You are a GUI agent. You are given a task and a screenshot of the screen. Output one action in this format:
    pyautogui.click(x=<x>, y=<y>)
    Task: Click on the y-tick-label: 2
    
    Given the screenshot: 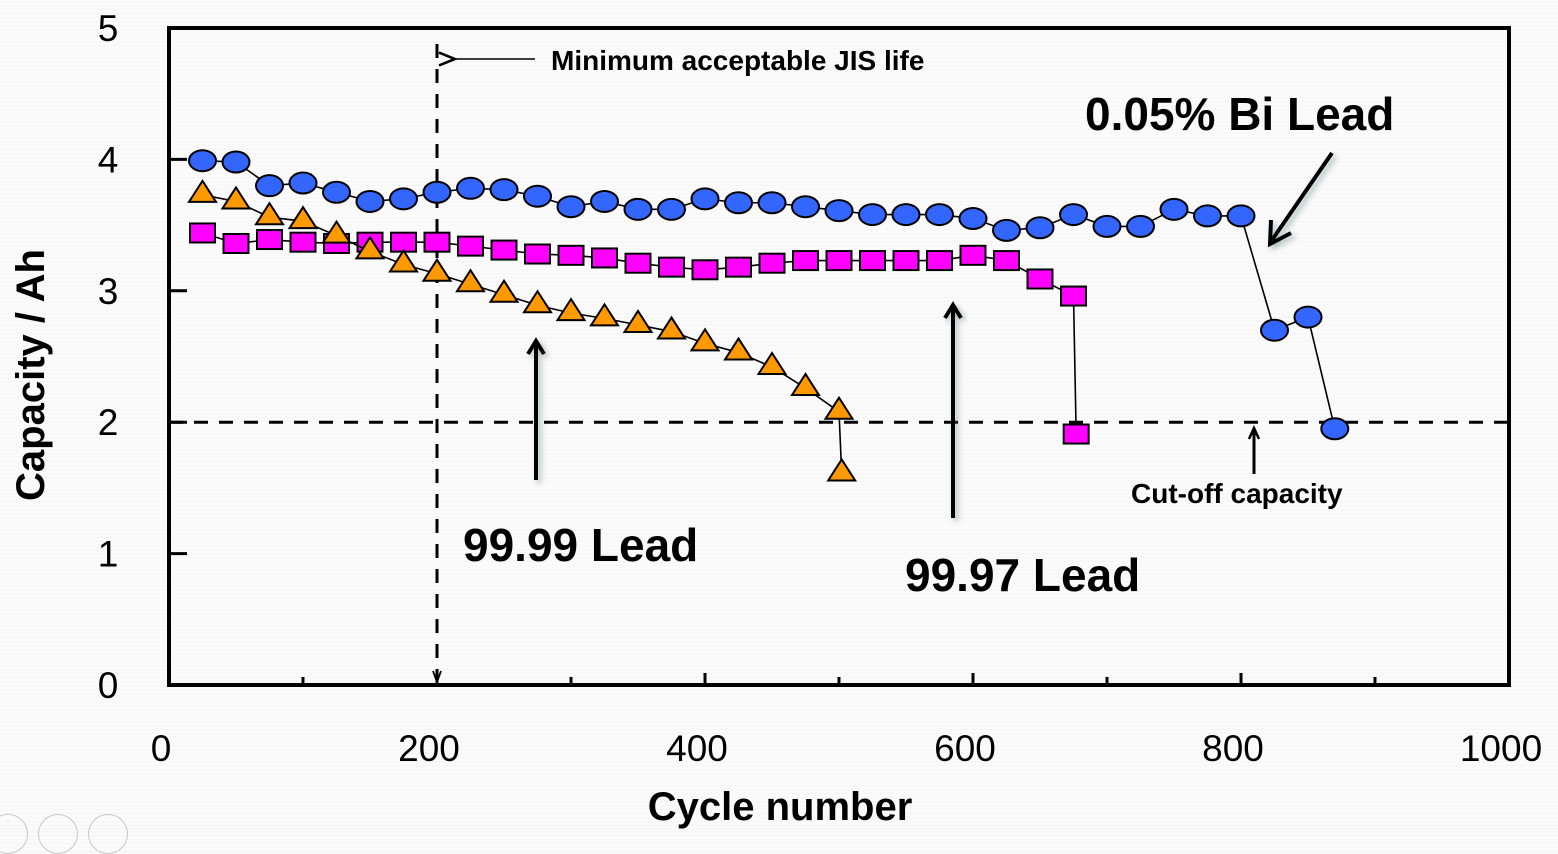 What is the action you would take?
    pyautogui.click(x=108, y=422)
    